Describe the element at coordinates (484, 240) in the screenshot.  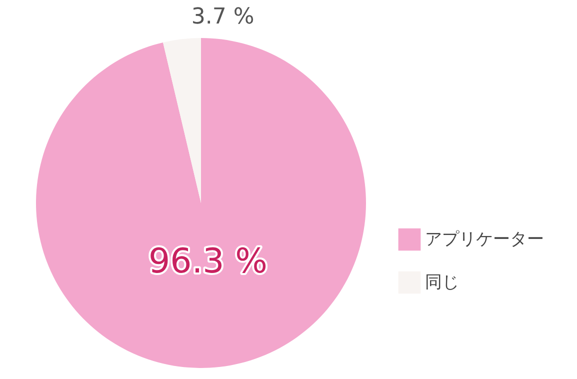
I see `legend-label: アプリケーター` at that location.